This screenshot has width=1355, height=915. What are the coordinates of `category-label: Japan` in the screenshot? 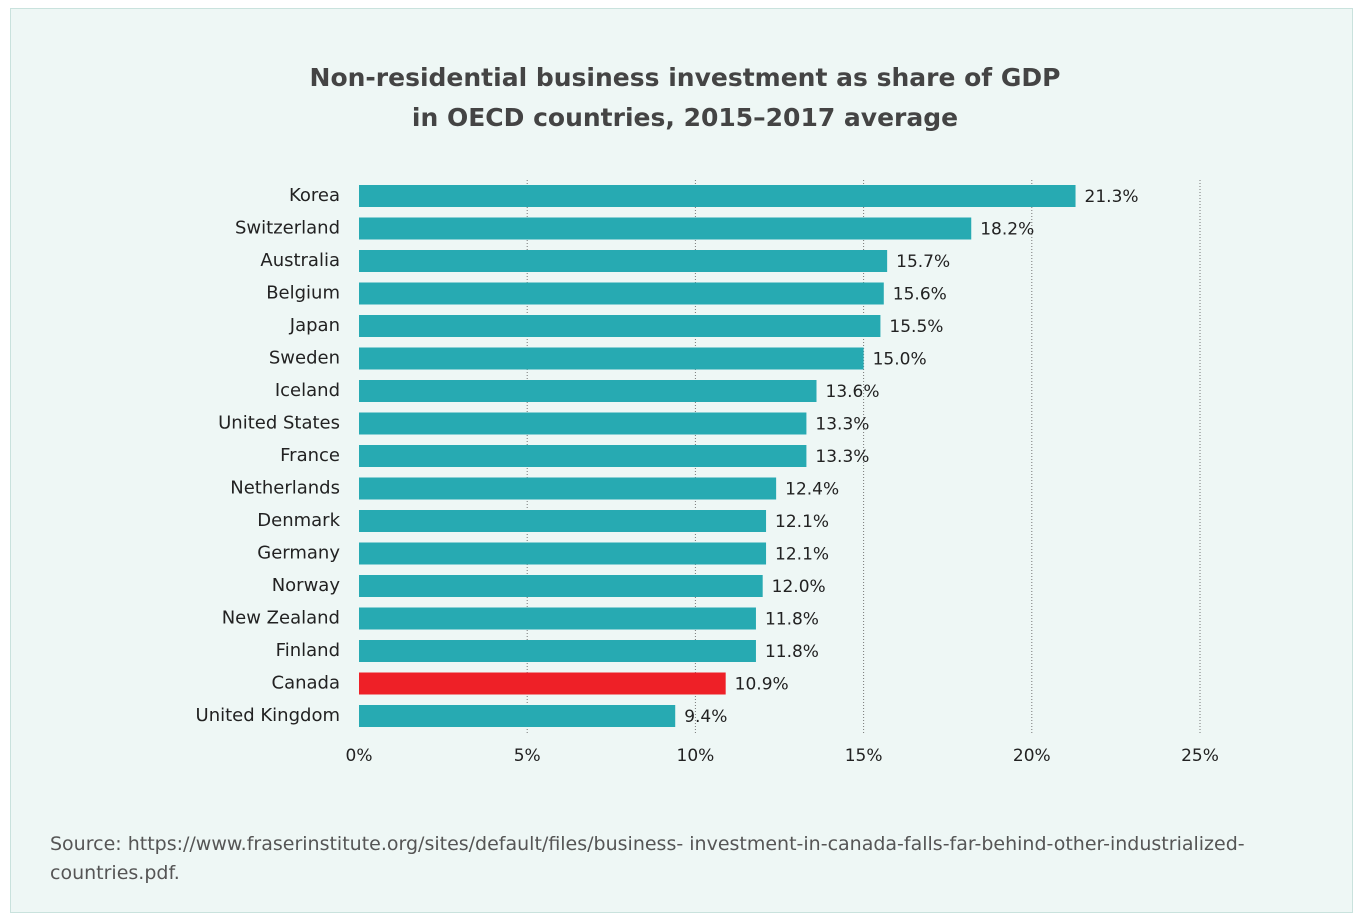 It's located at (314, 325).